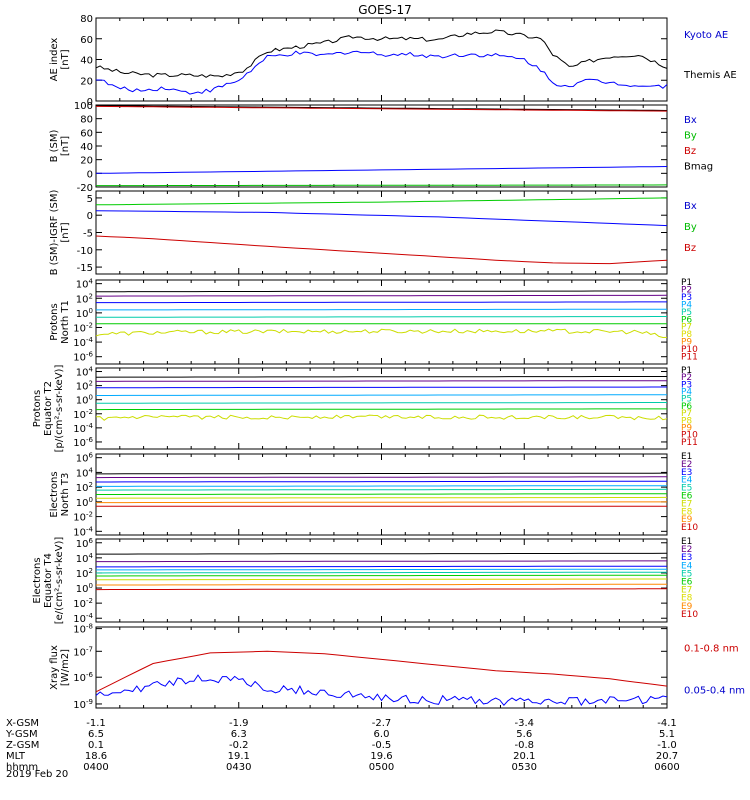 The width and height of the screenshot is (750, 800). I want to click on ephemeris-value: 0530, so click(524, 767).